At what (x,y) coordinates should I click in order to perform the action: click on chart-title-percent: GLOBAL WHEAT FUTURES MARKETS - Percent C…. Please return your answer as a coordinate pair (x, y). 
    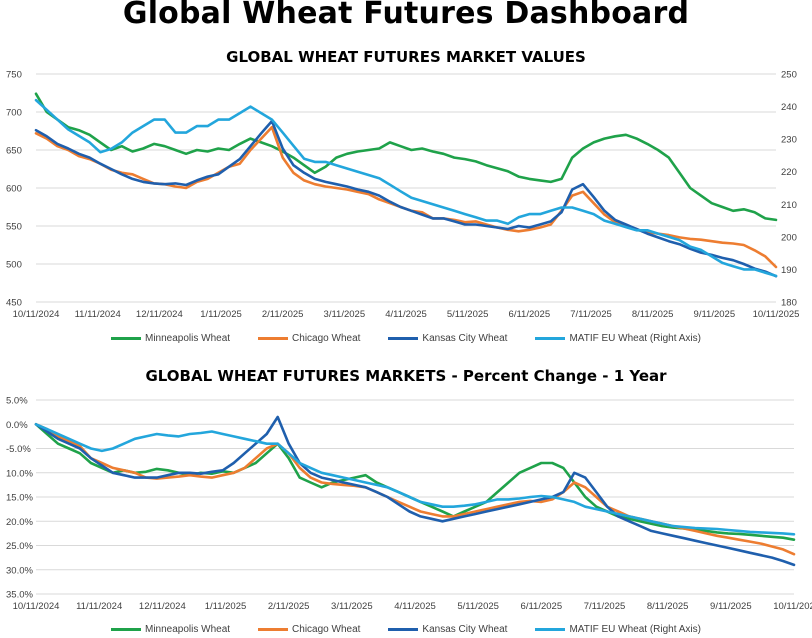
    Looking at the image, I should click on (406, 376).